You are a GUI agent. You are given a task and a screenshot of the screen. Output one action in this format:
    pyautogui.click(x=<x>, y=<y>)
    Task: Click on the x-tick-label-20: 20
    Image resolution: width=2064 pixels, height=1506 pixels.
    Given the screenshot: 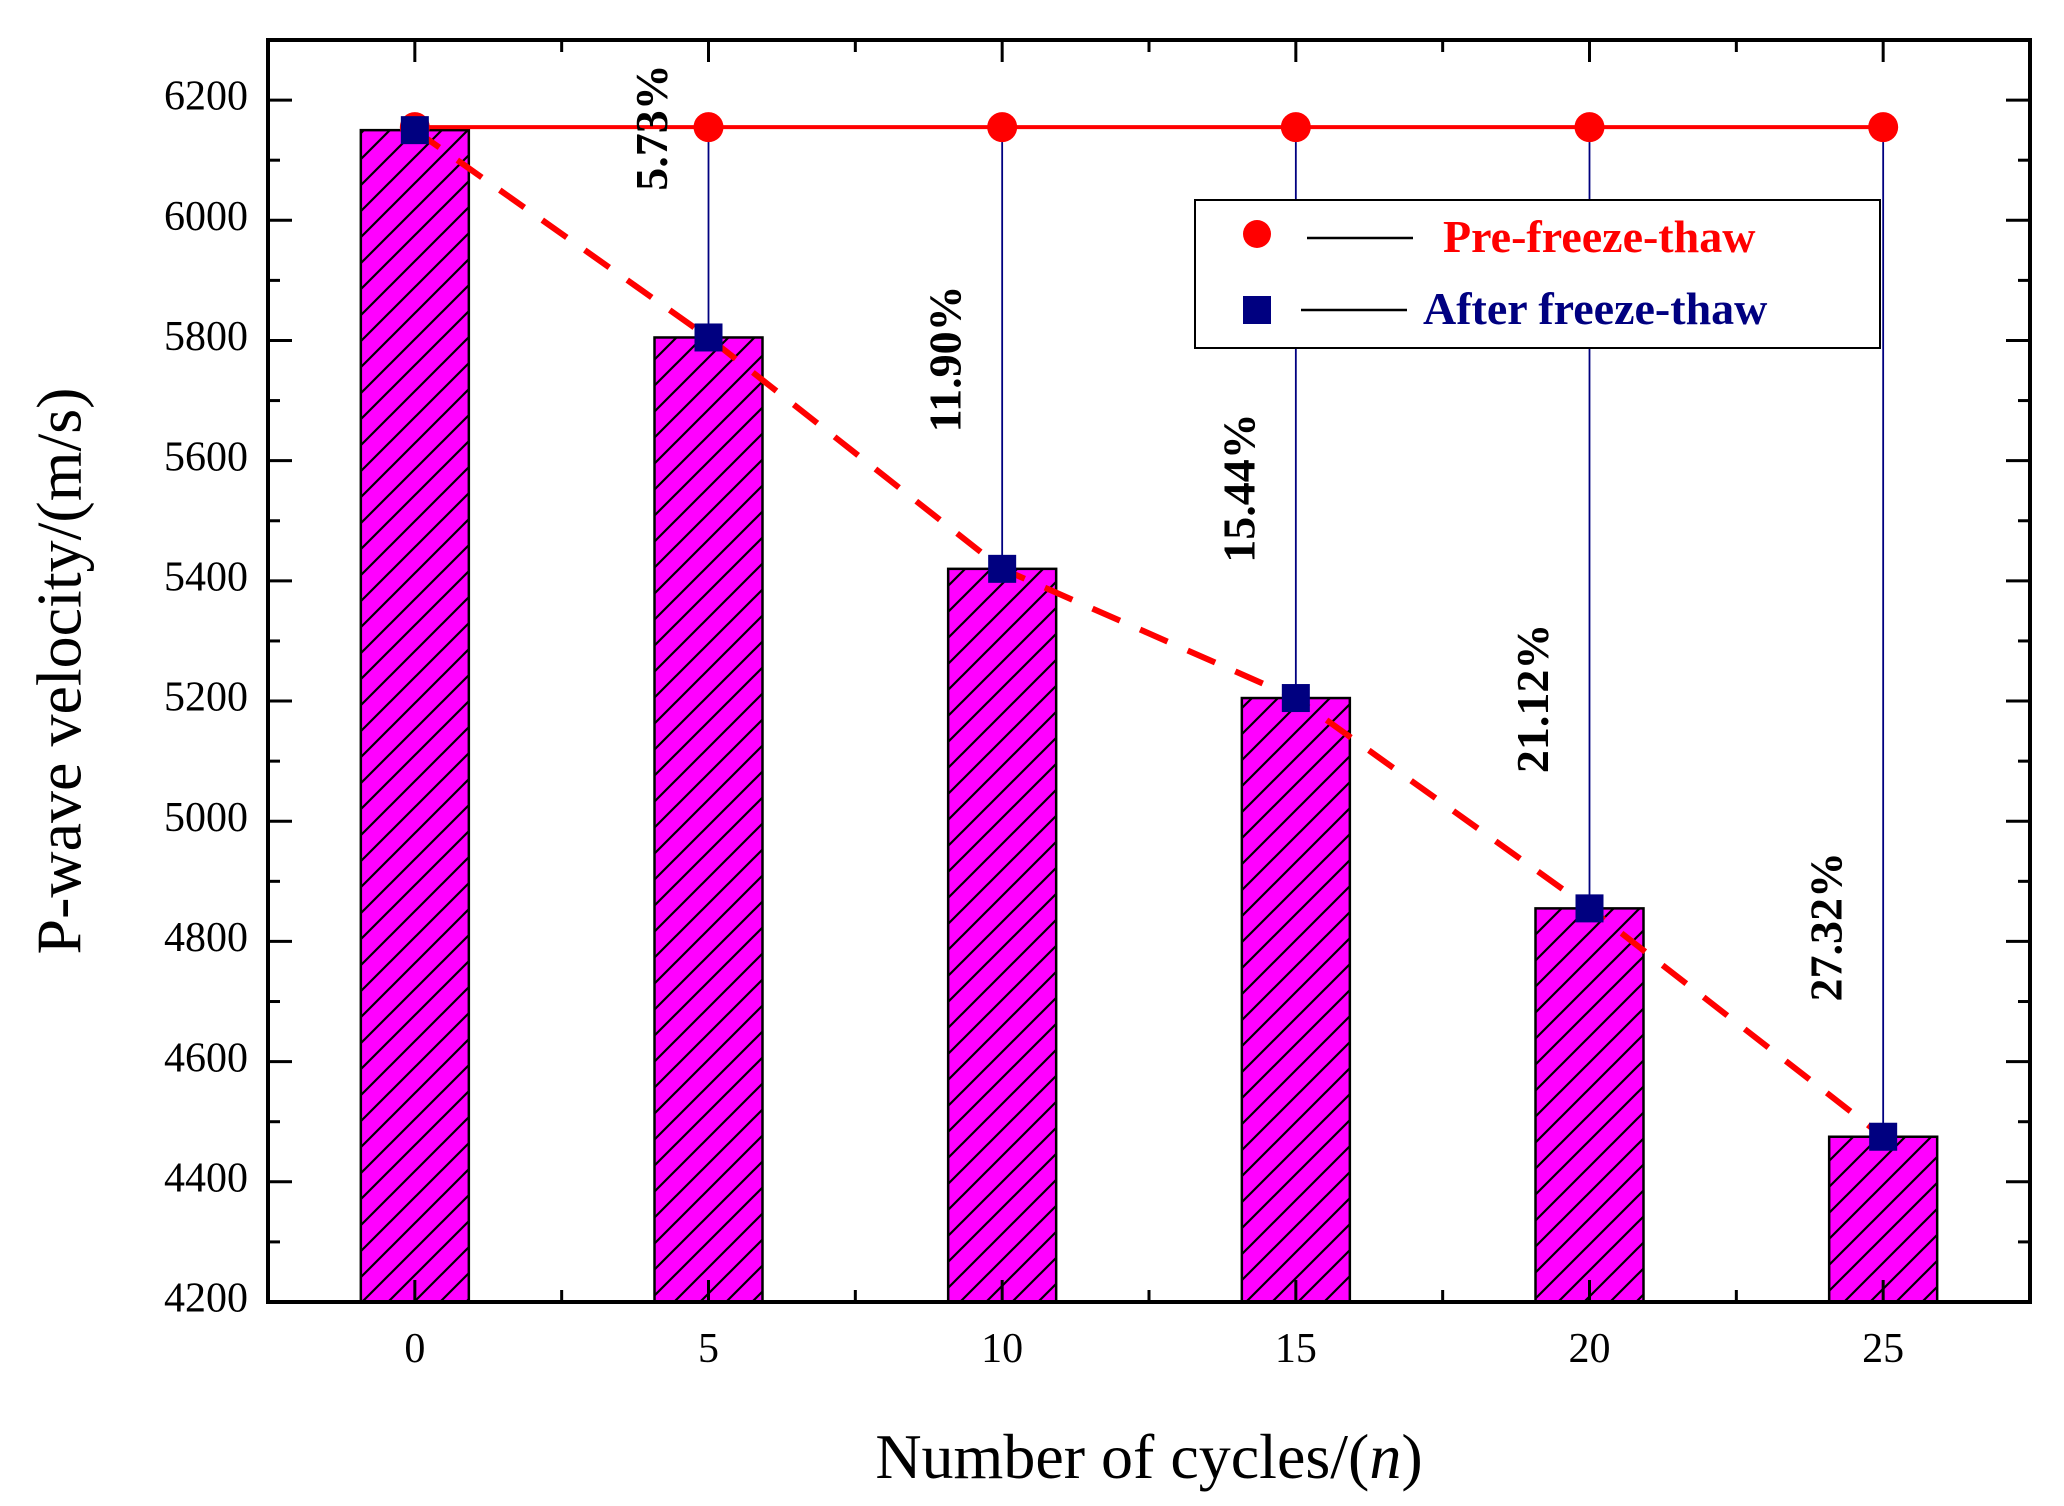 What is the action you would take?
    pyautogui.click(x=1590, y=1349)
    